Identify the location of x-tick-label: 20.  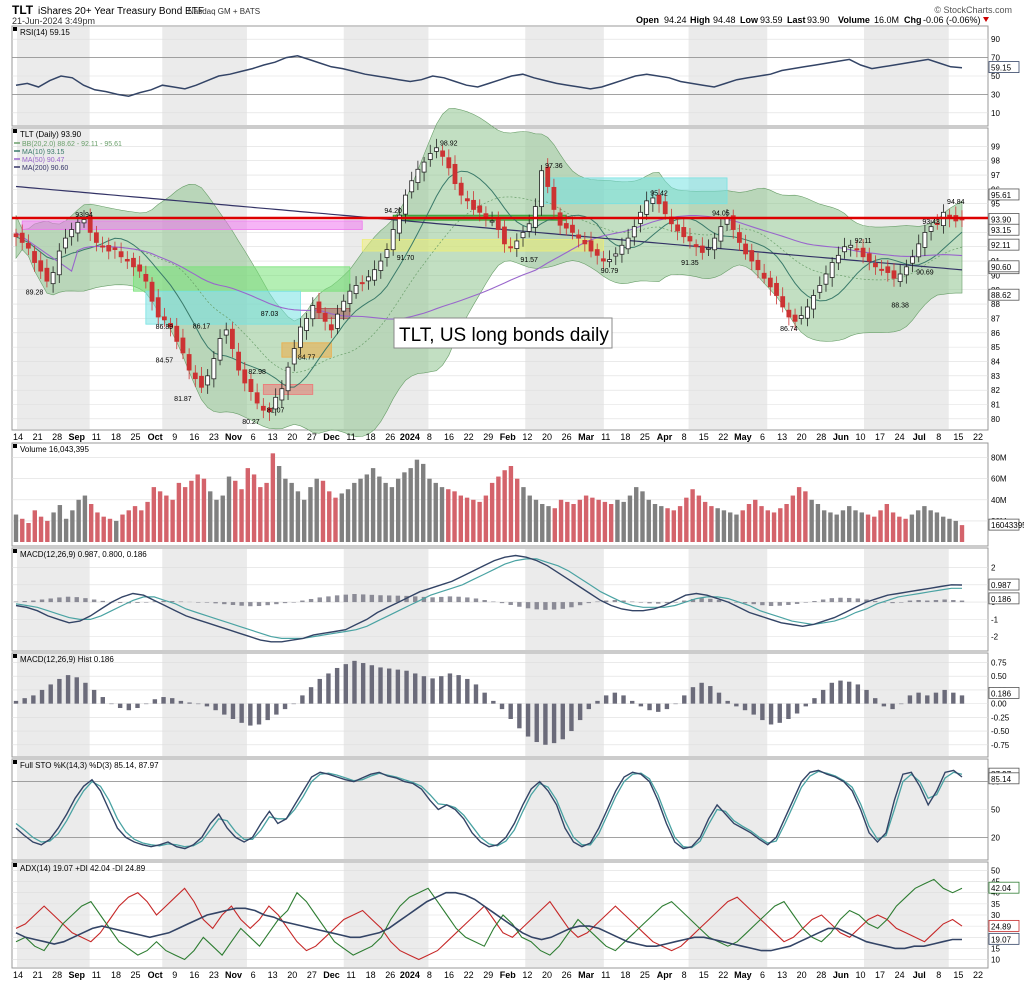
(292, 437).